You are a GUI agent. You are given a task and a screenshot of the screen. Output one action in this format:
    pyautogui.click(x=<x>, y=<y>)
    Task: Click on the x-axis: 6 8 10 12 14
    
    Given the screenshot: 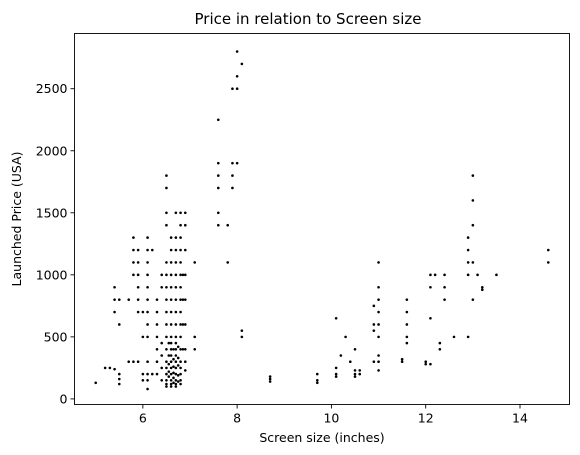 What is the action you would take?
    pyautogui.click(x=333, y=415)
    